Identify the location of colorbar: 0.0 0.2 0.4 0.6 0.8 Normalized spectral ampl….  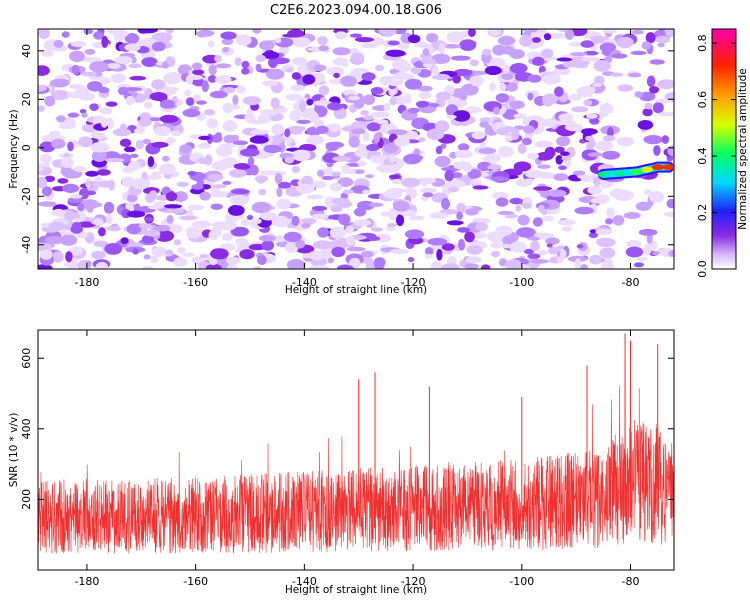
(722, 153).